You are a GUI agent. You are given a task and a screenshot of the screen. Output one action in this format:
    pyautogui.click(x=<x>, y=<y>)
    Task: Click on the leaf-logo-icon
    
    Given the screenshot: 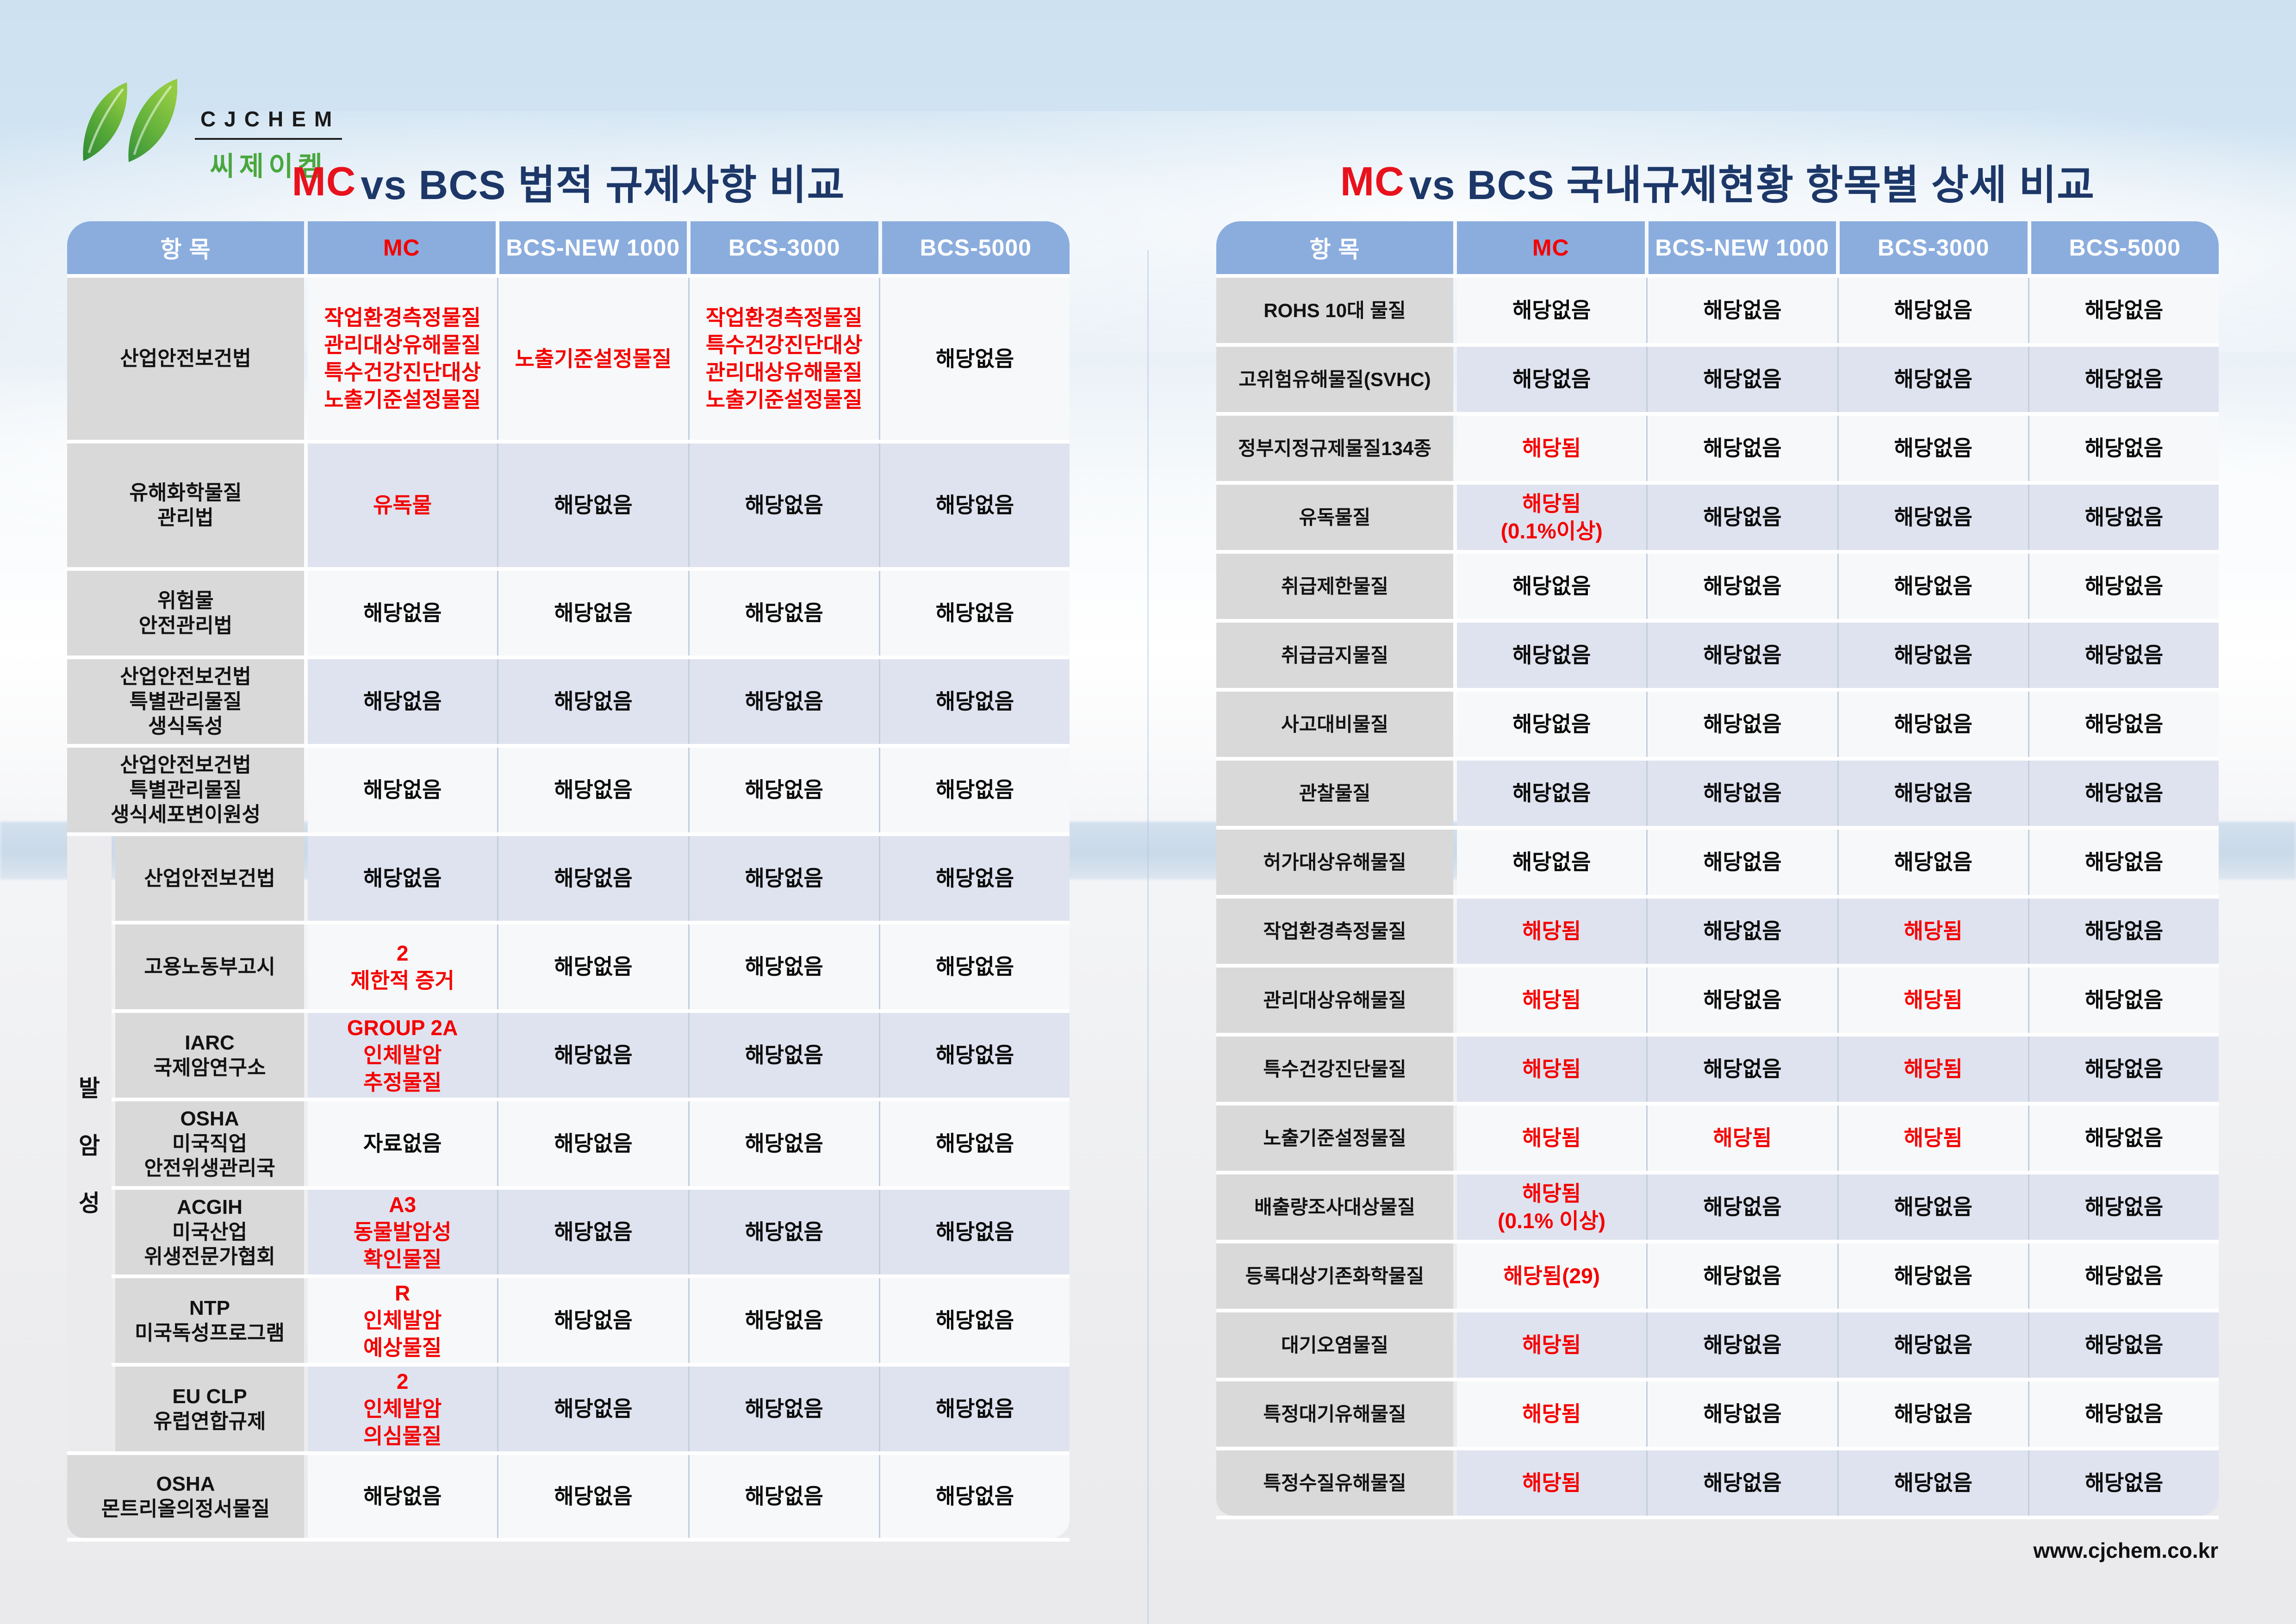 What is the action you would take?
    pyautogui.click(x=130, y=120)
    